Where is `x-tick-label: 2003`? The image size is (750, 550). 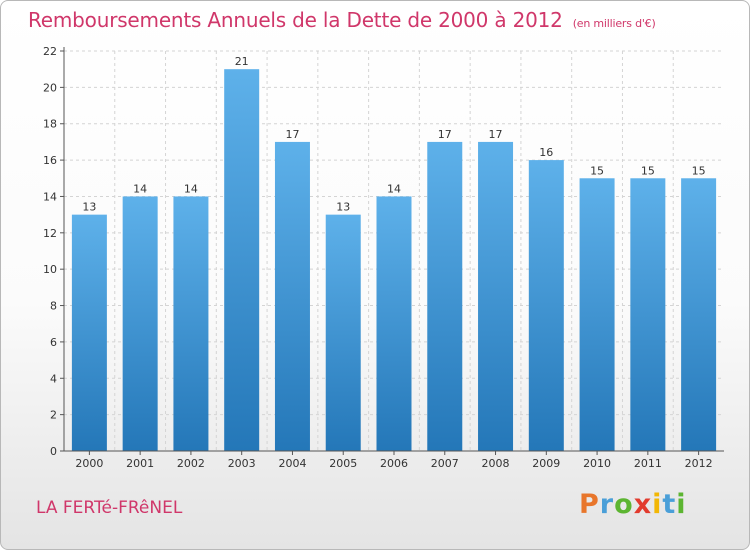 x-tick-label: 2003 is located at coordinates (242, 463).